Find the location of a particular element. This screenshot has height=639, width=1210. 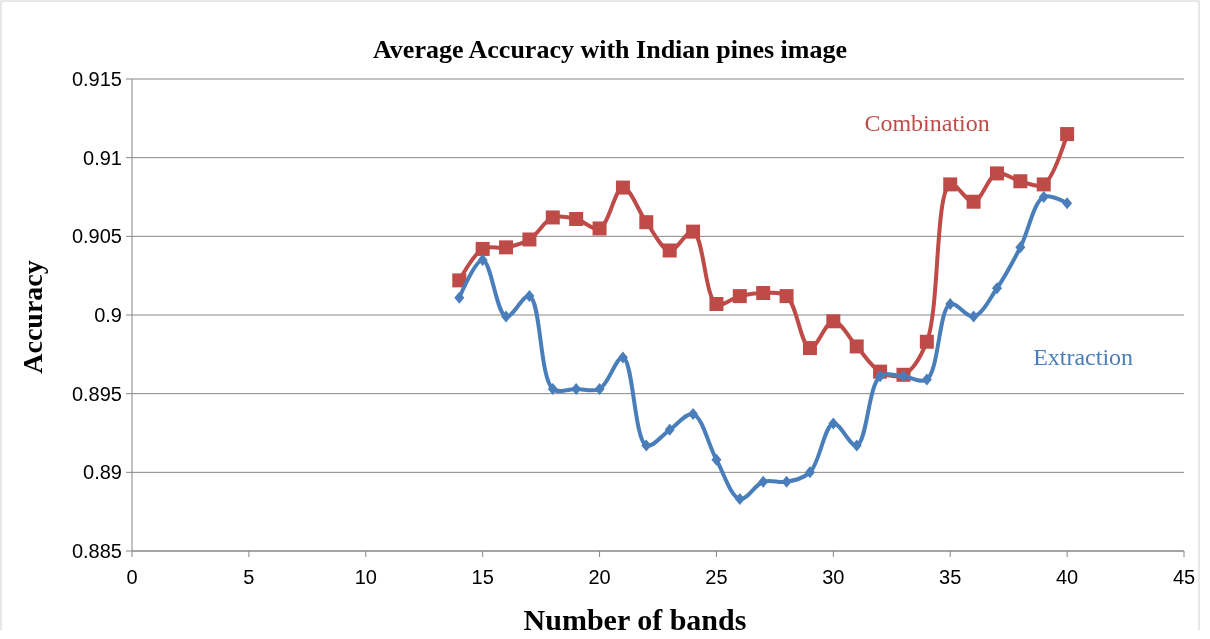

x-tick-label: 40 is located at coordinates (1067, 577).